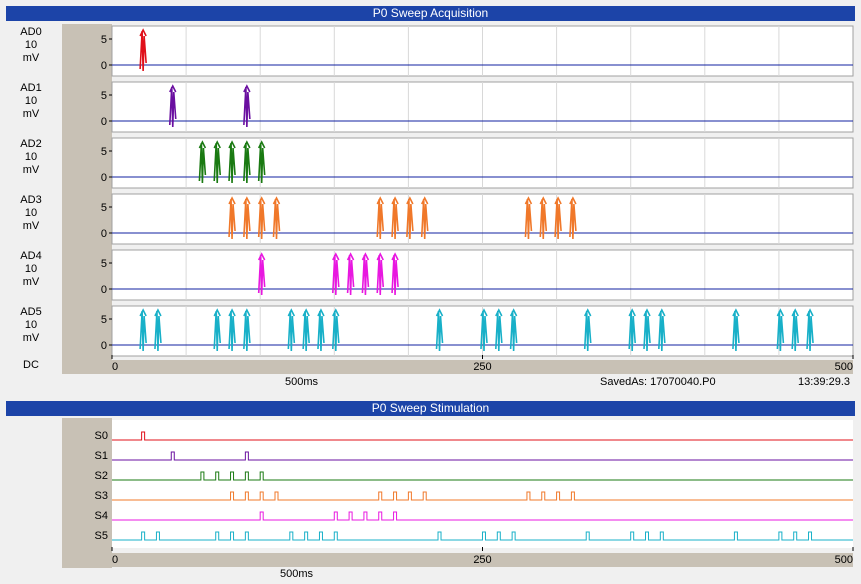 This screenshot has width=861, height=584. What do you see at coordinates (31, 200) in the screenshot?
I see `channel-name: AD3` at bounding box center [31, 200].